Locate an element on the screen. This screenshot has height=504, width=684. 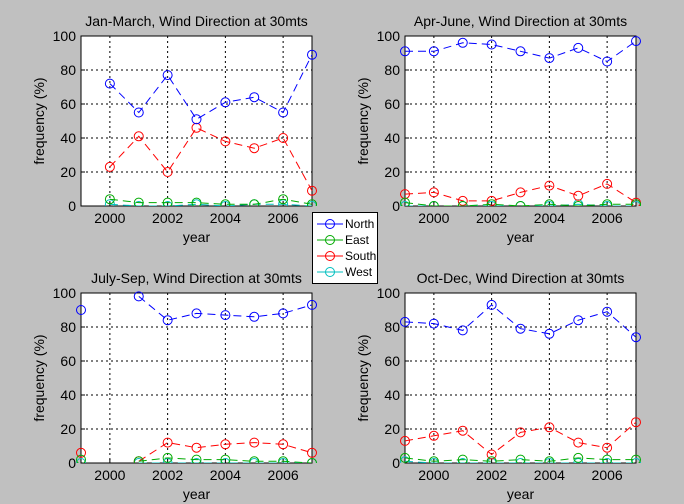
y-tick-label: 60 is located at coordinates (392, 361).